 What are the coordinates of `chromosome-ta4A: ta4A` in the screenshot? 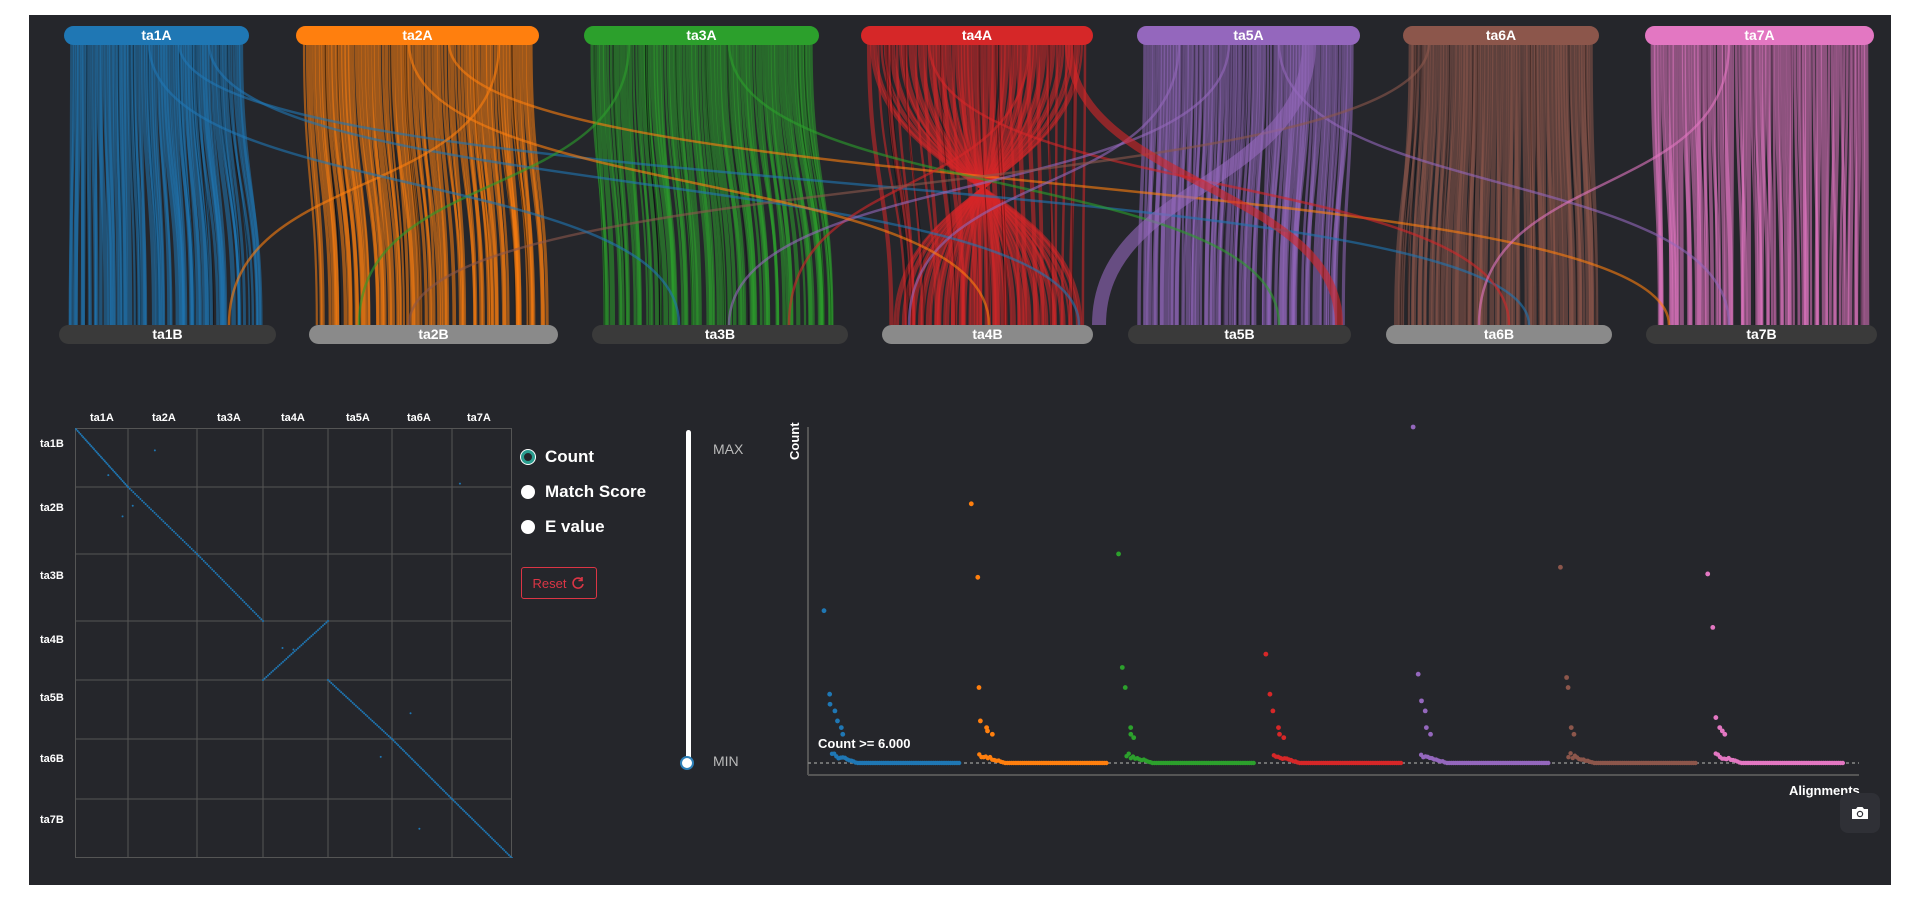 It's located at (977, 35).